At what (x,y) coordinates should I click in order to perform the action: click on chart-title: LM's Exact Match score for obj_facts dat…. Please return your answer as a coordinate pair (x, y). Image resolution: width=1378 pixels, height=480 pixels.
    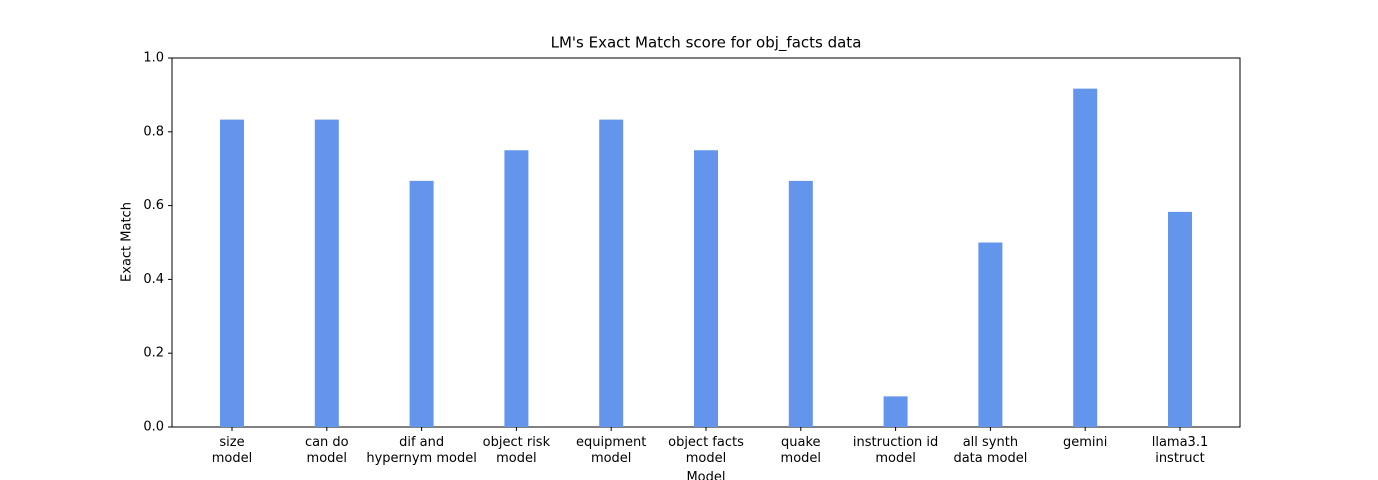
    Looking at the image, I should click on (706, 43).